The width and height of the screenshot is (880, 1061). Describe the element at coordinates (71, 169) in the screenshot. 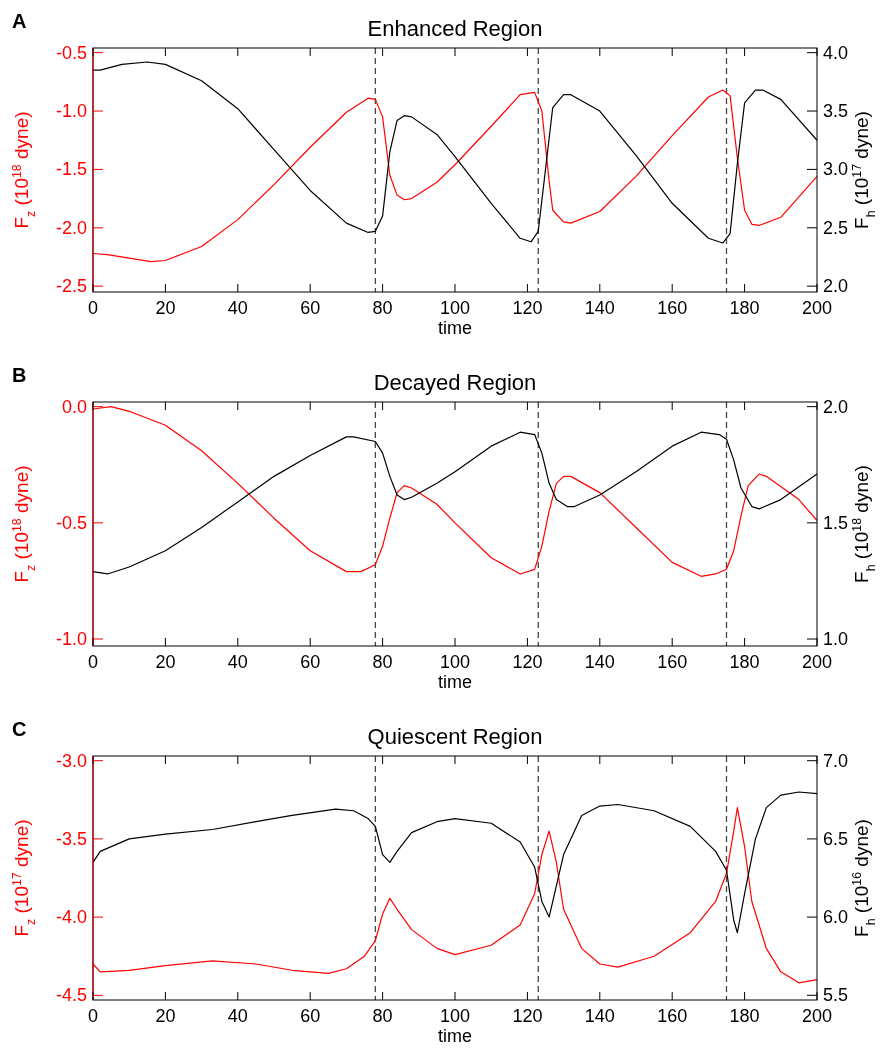

I see `y-tick-label: -1.5` at that location.